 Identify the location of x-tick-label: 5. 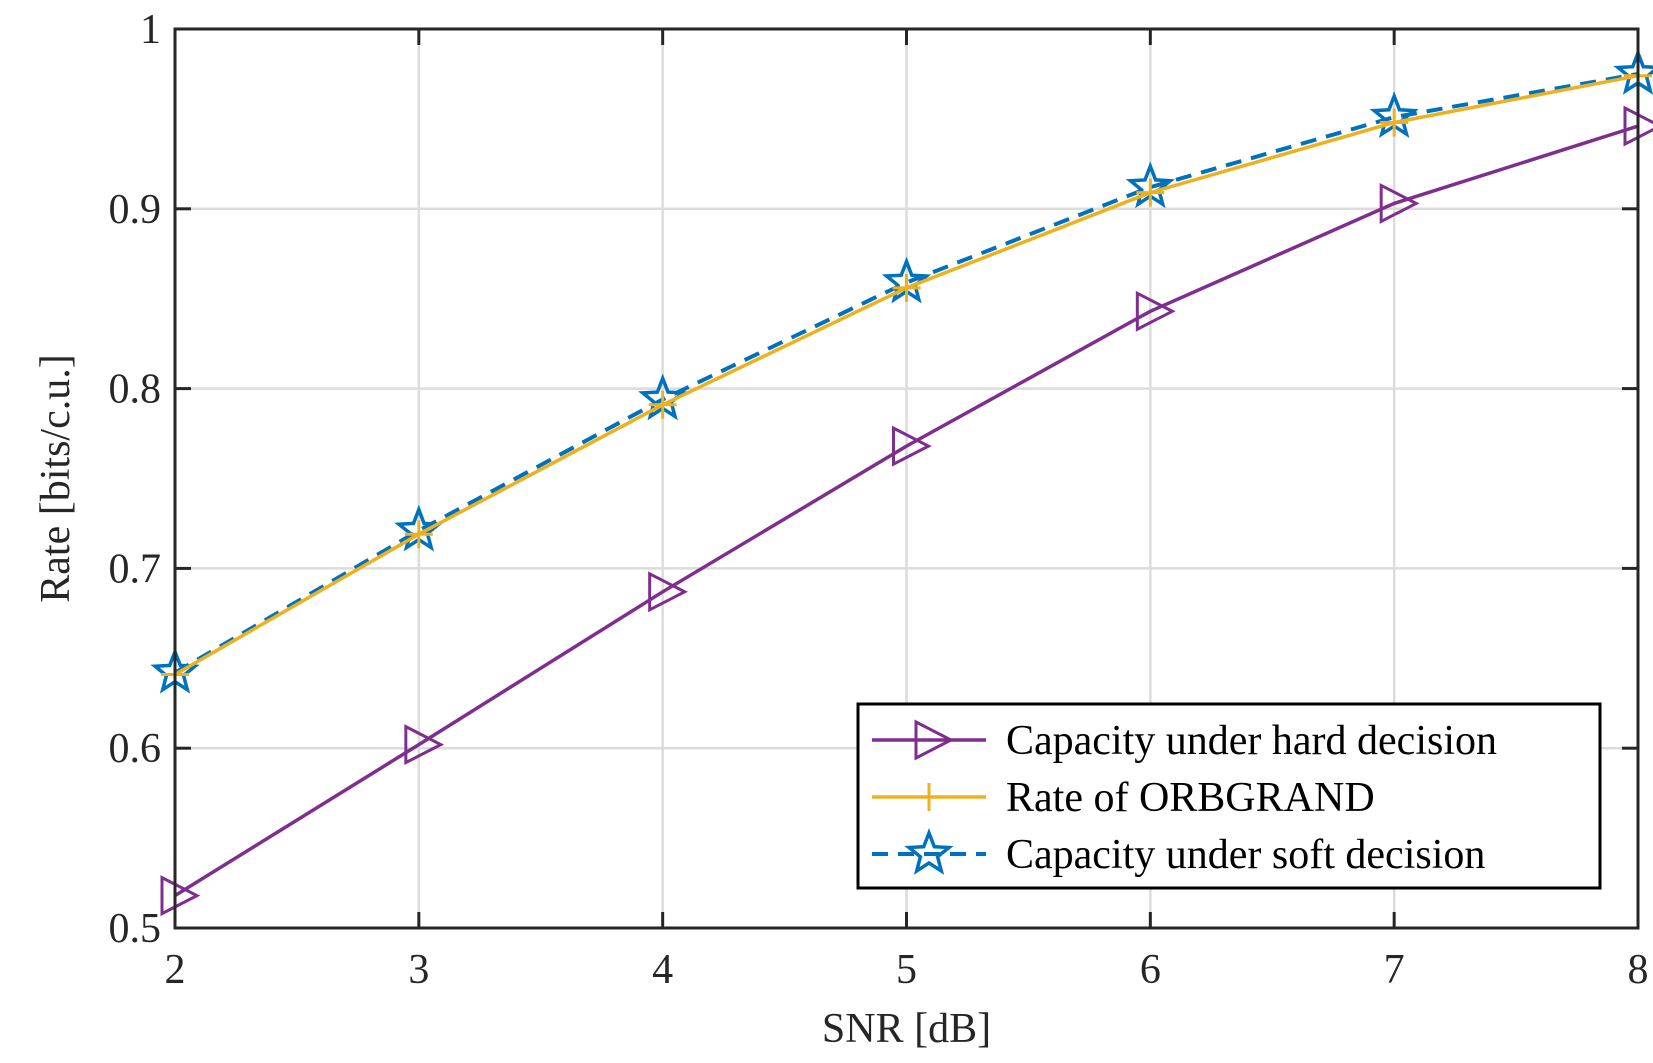
(906, 970).